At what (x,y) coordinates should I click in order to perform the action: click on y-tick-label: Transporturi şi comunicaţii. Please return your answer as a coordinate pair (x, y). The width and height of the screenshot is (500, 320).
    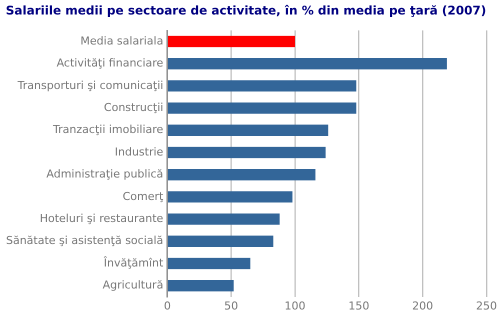
    Looking at the image, I should click on (90, 85).